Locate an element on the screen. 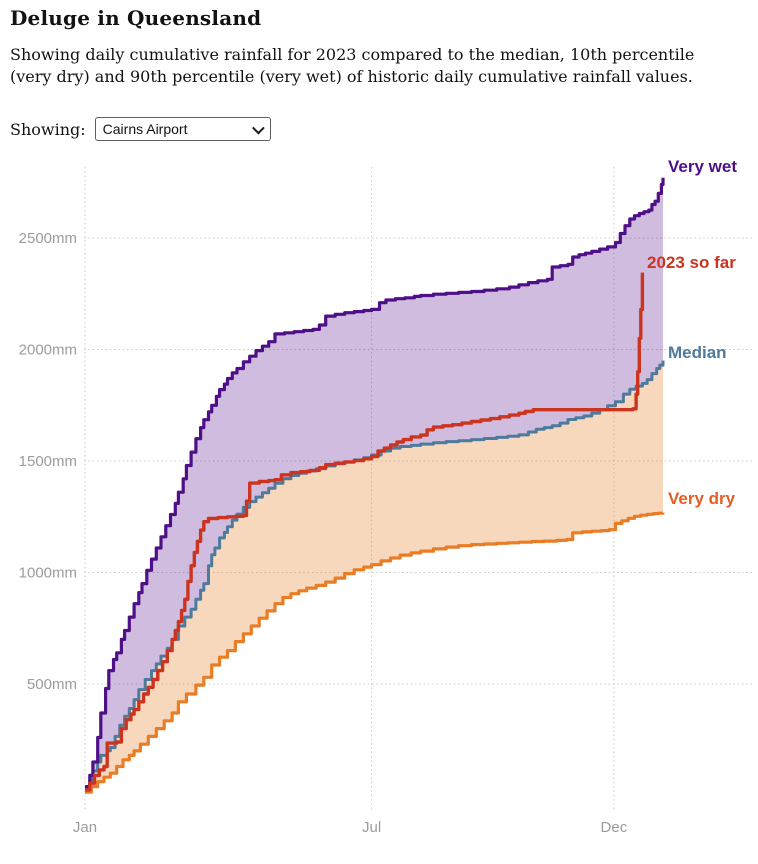  station-select-wrap: Cairns Airport is located at coordinates (182, 129).